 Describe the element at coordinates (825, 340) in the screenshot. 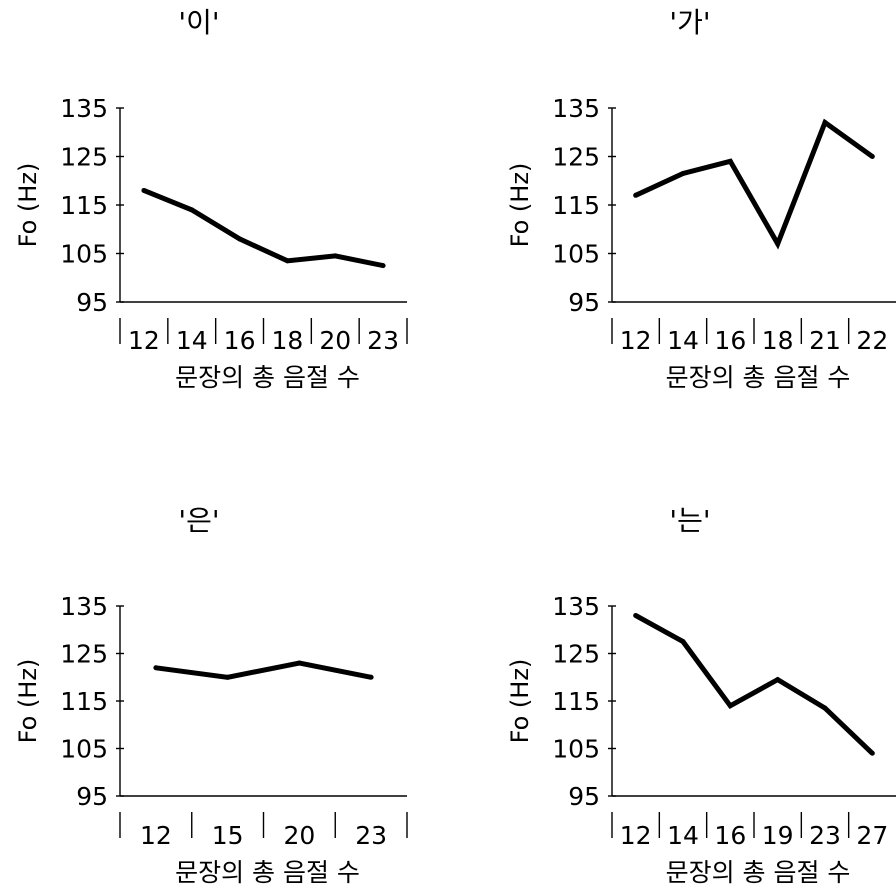

I see `x-tick-label: 21` at that location.